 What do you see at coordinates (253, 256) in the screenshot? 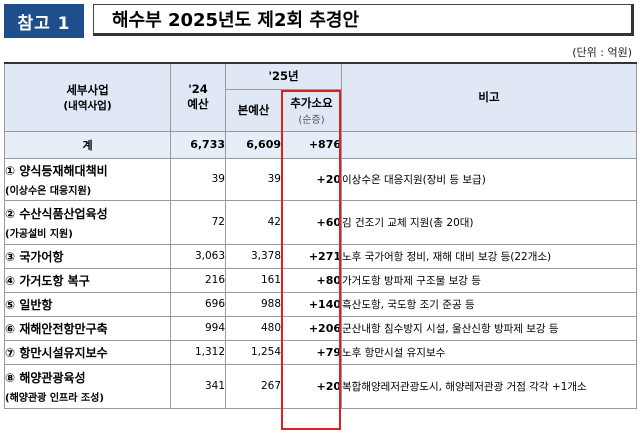
I see `base-budget-value: 3,378` at bounding box center [253, 256].